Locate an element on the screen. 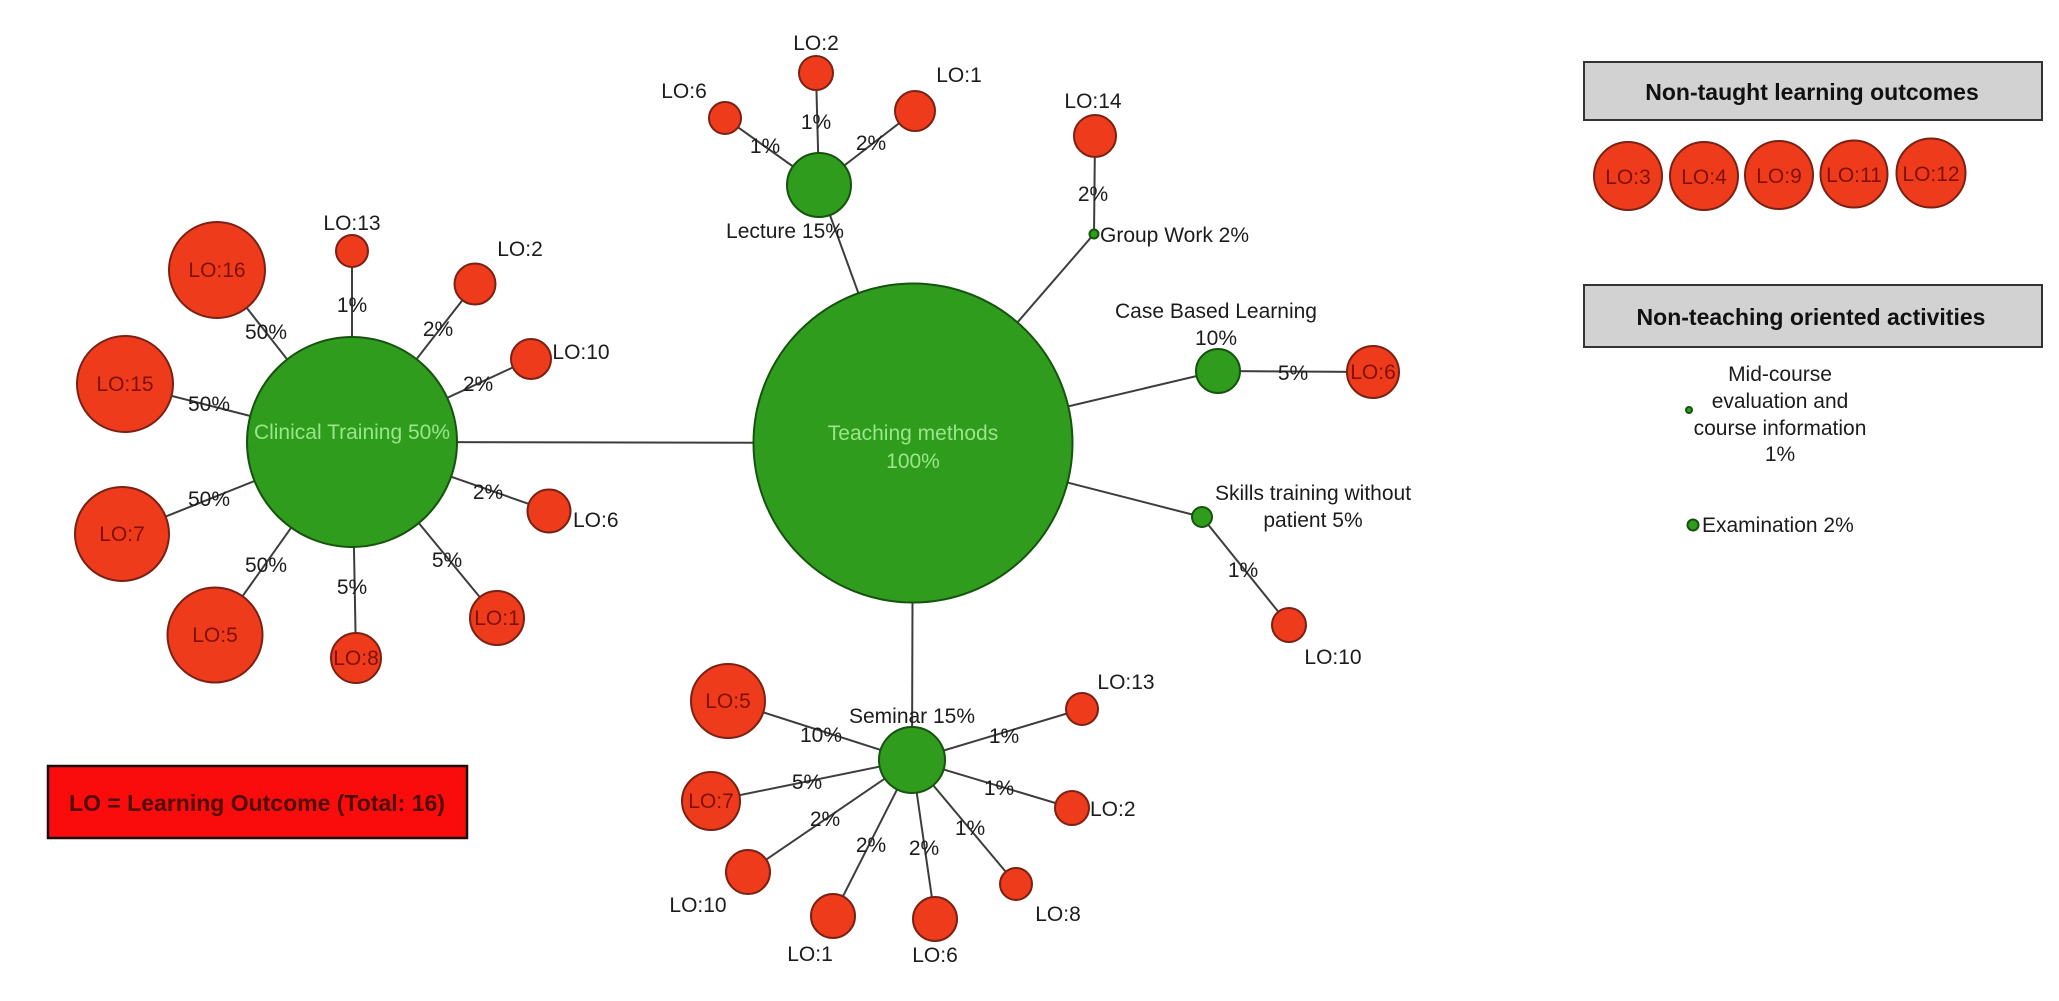  svg-text: LO:14 is located at coordinates (1093, 101).